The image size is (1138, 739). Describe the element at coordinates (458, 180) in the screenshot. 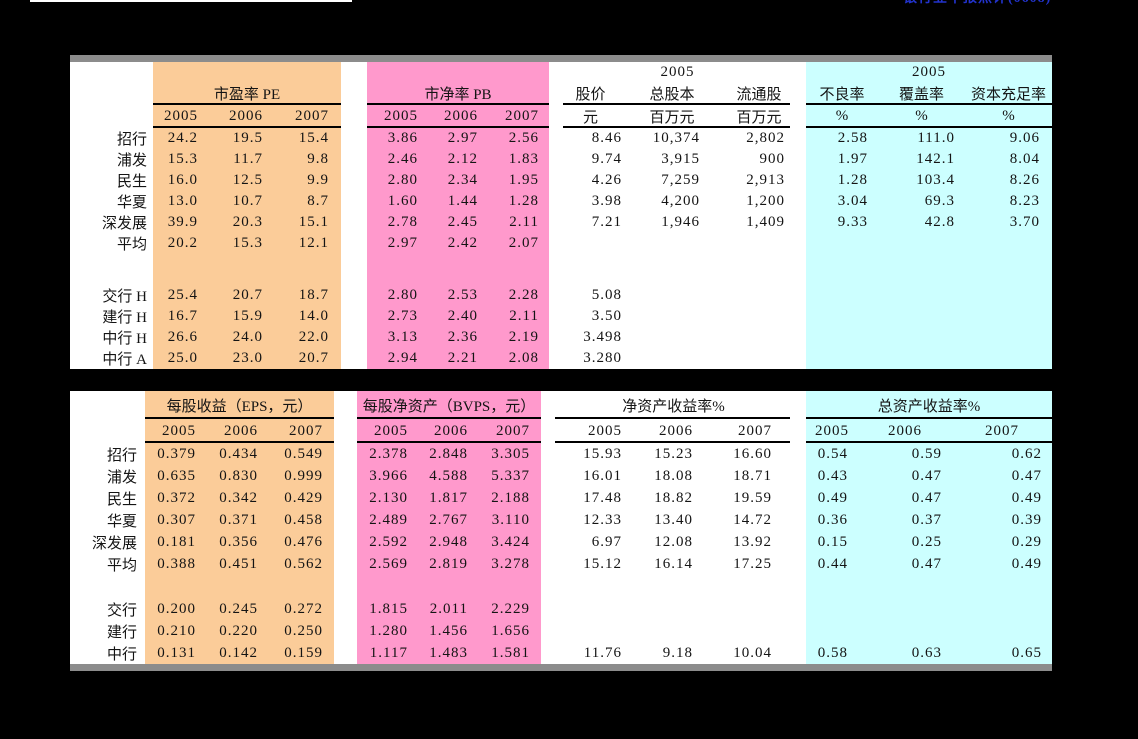

I see `value-cell: 2.34` at that location.